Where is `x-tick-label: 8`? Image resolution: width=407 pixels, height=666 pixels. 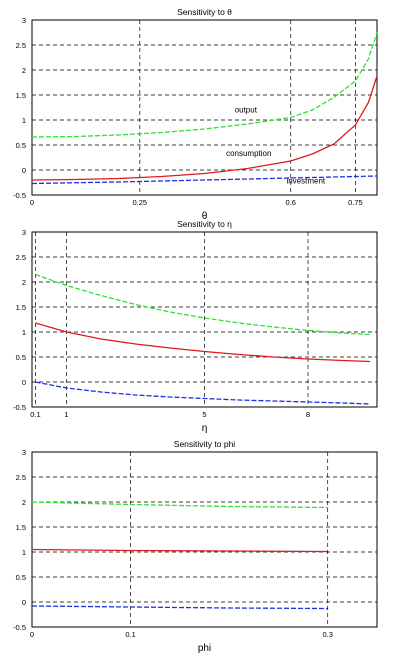 x-tick-label: 8 is located at coordinates (308, 414).